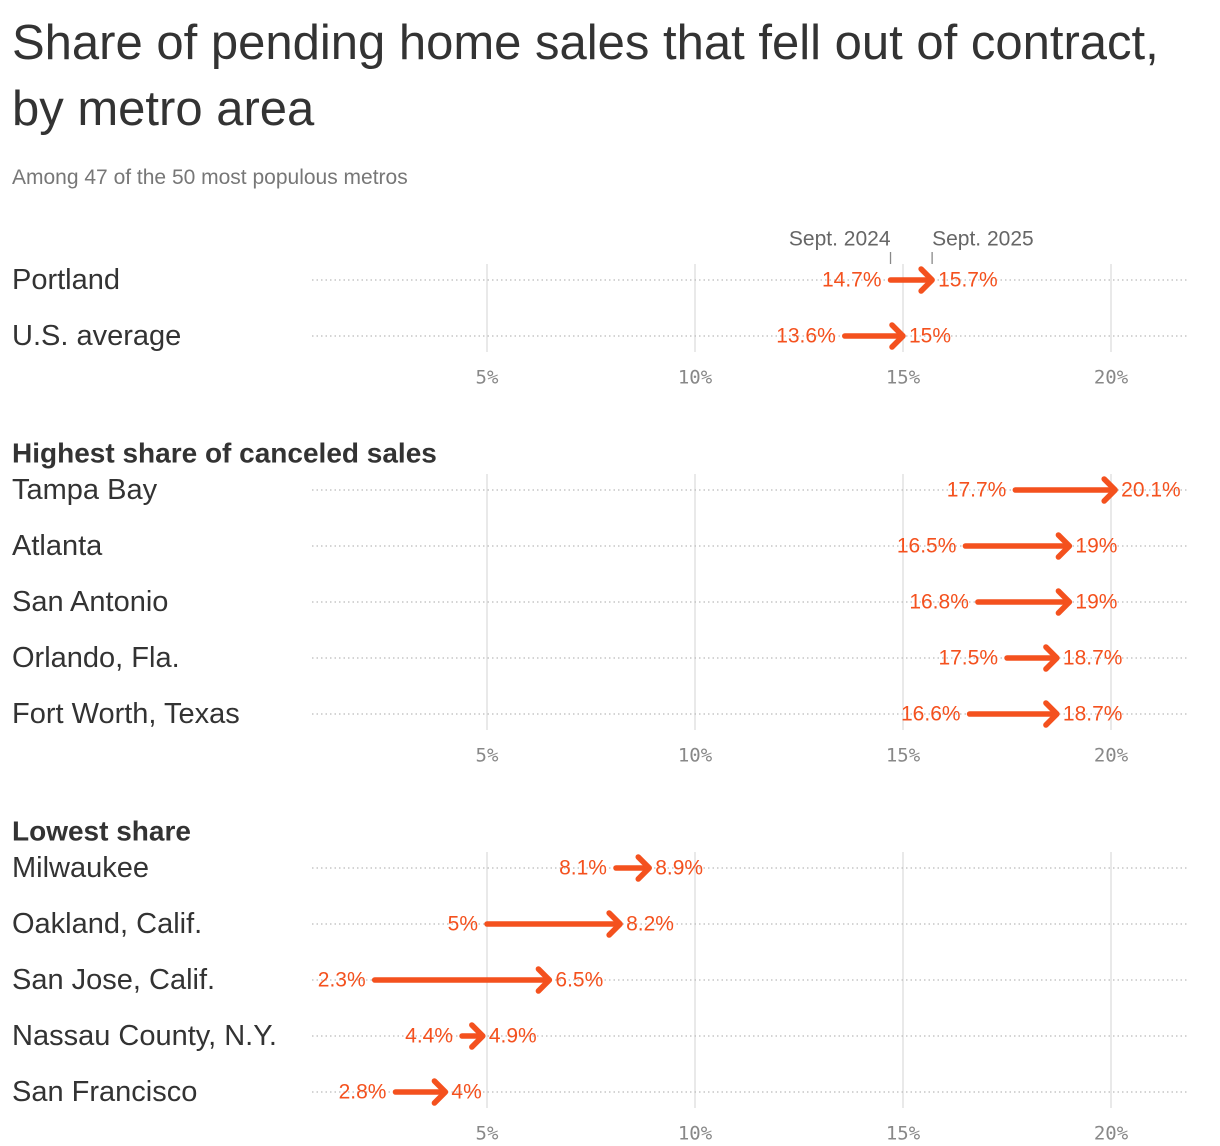  I want to click on start-value-label: 2.8%, so click(363, 1092).